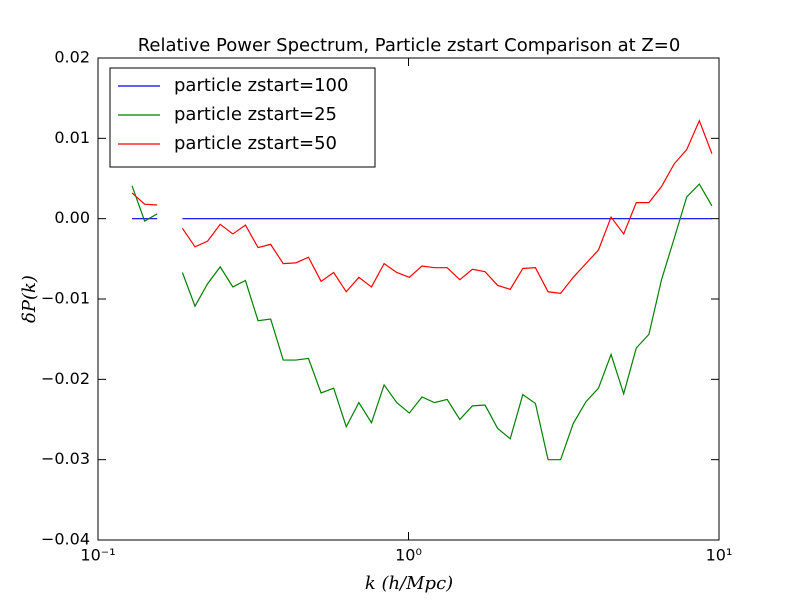 Image resolution: width=800 pixels, height=600 pixels. I want to click on y-tick-label: −0.01, so click(65, 298).